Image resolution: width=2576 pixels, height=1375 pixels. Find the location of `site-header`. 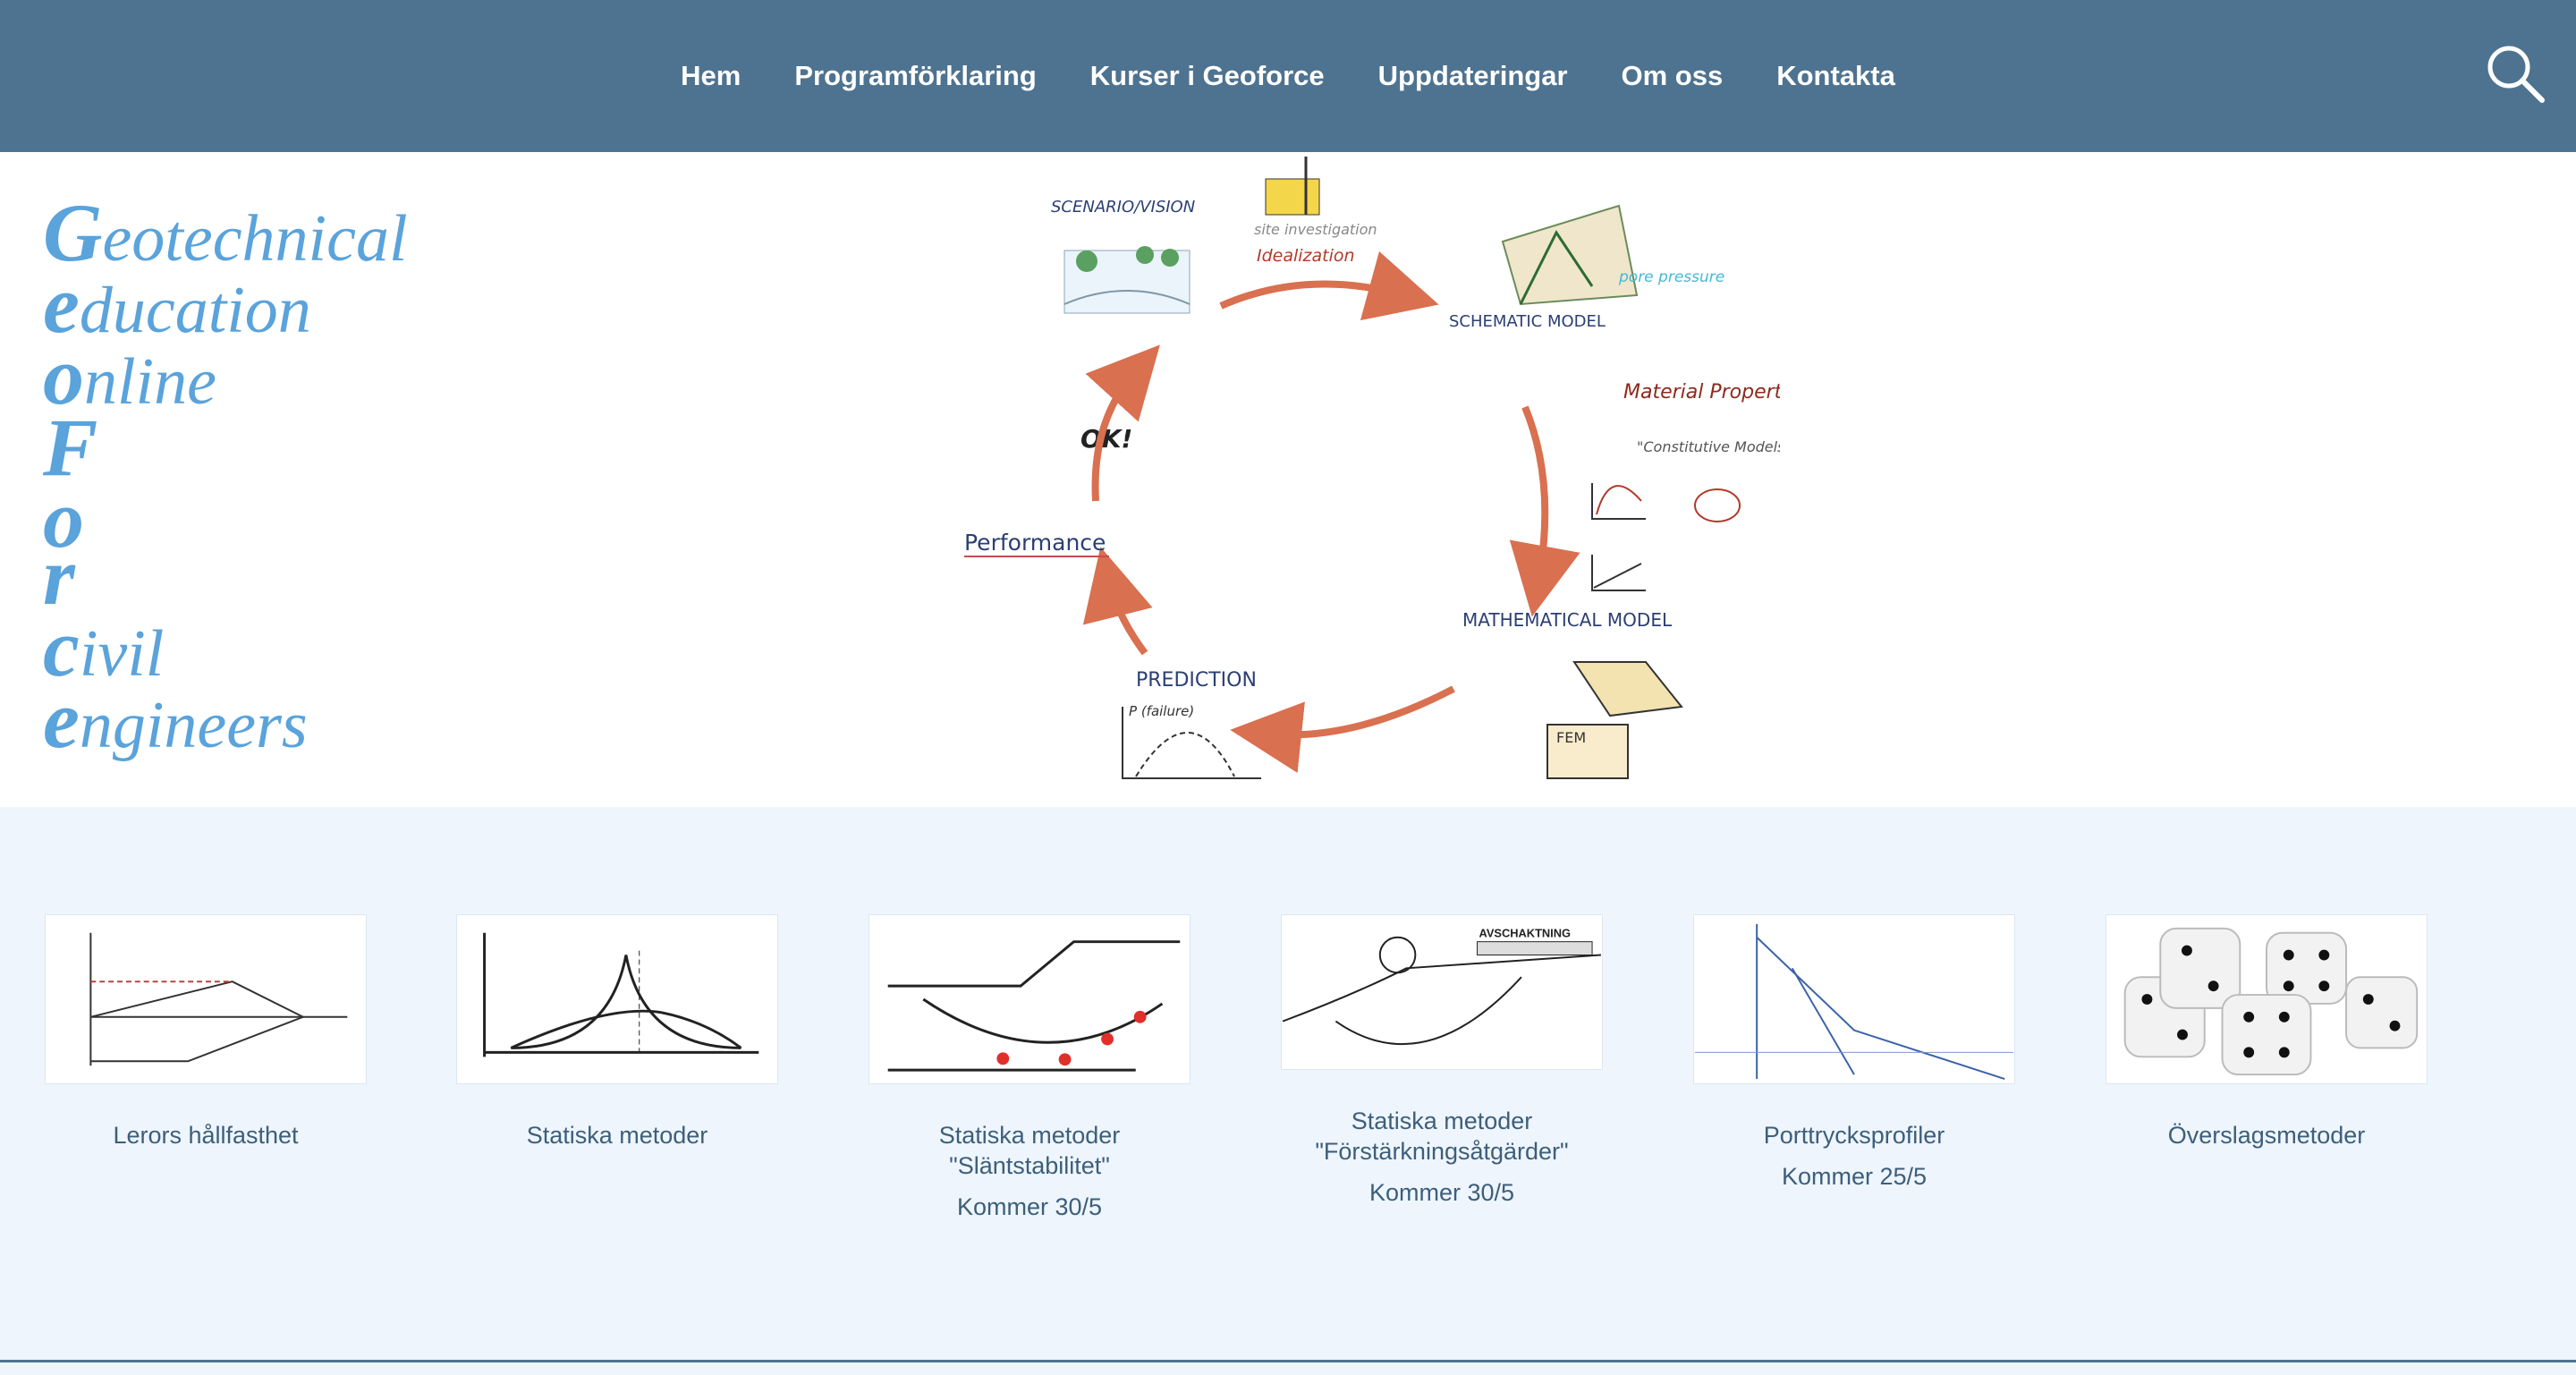

site-header is located at coordinates (1288, 76).